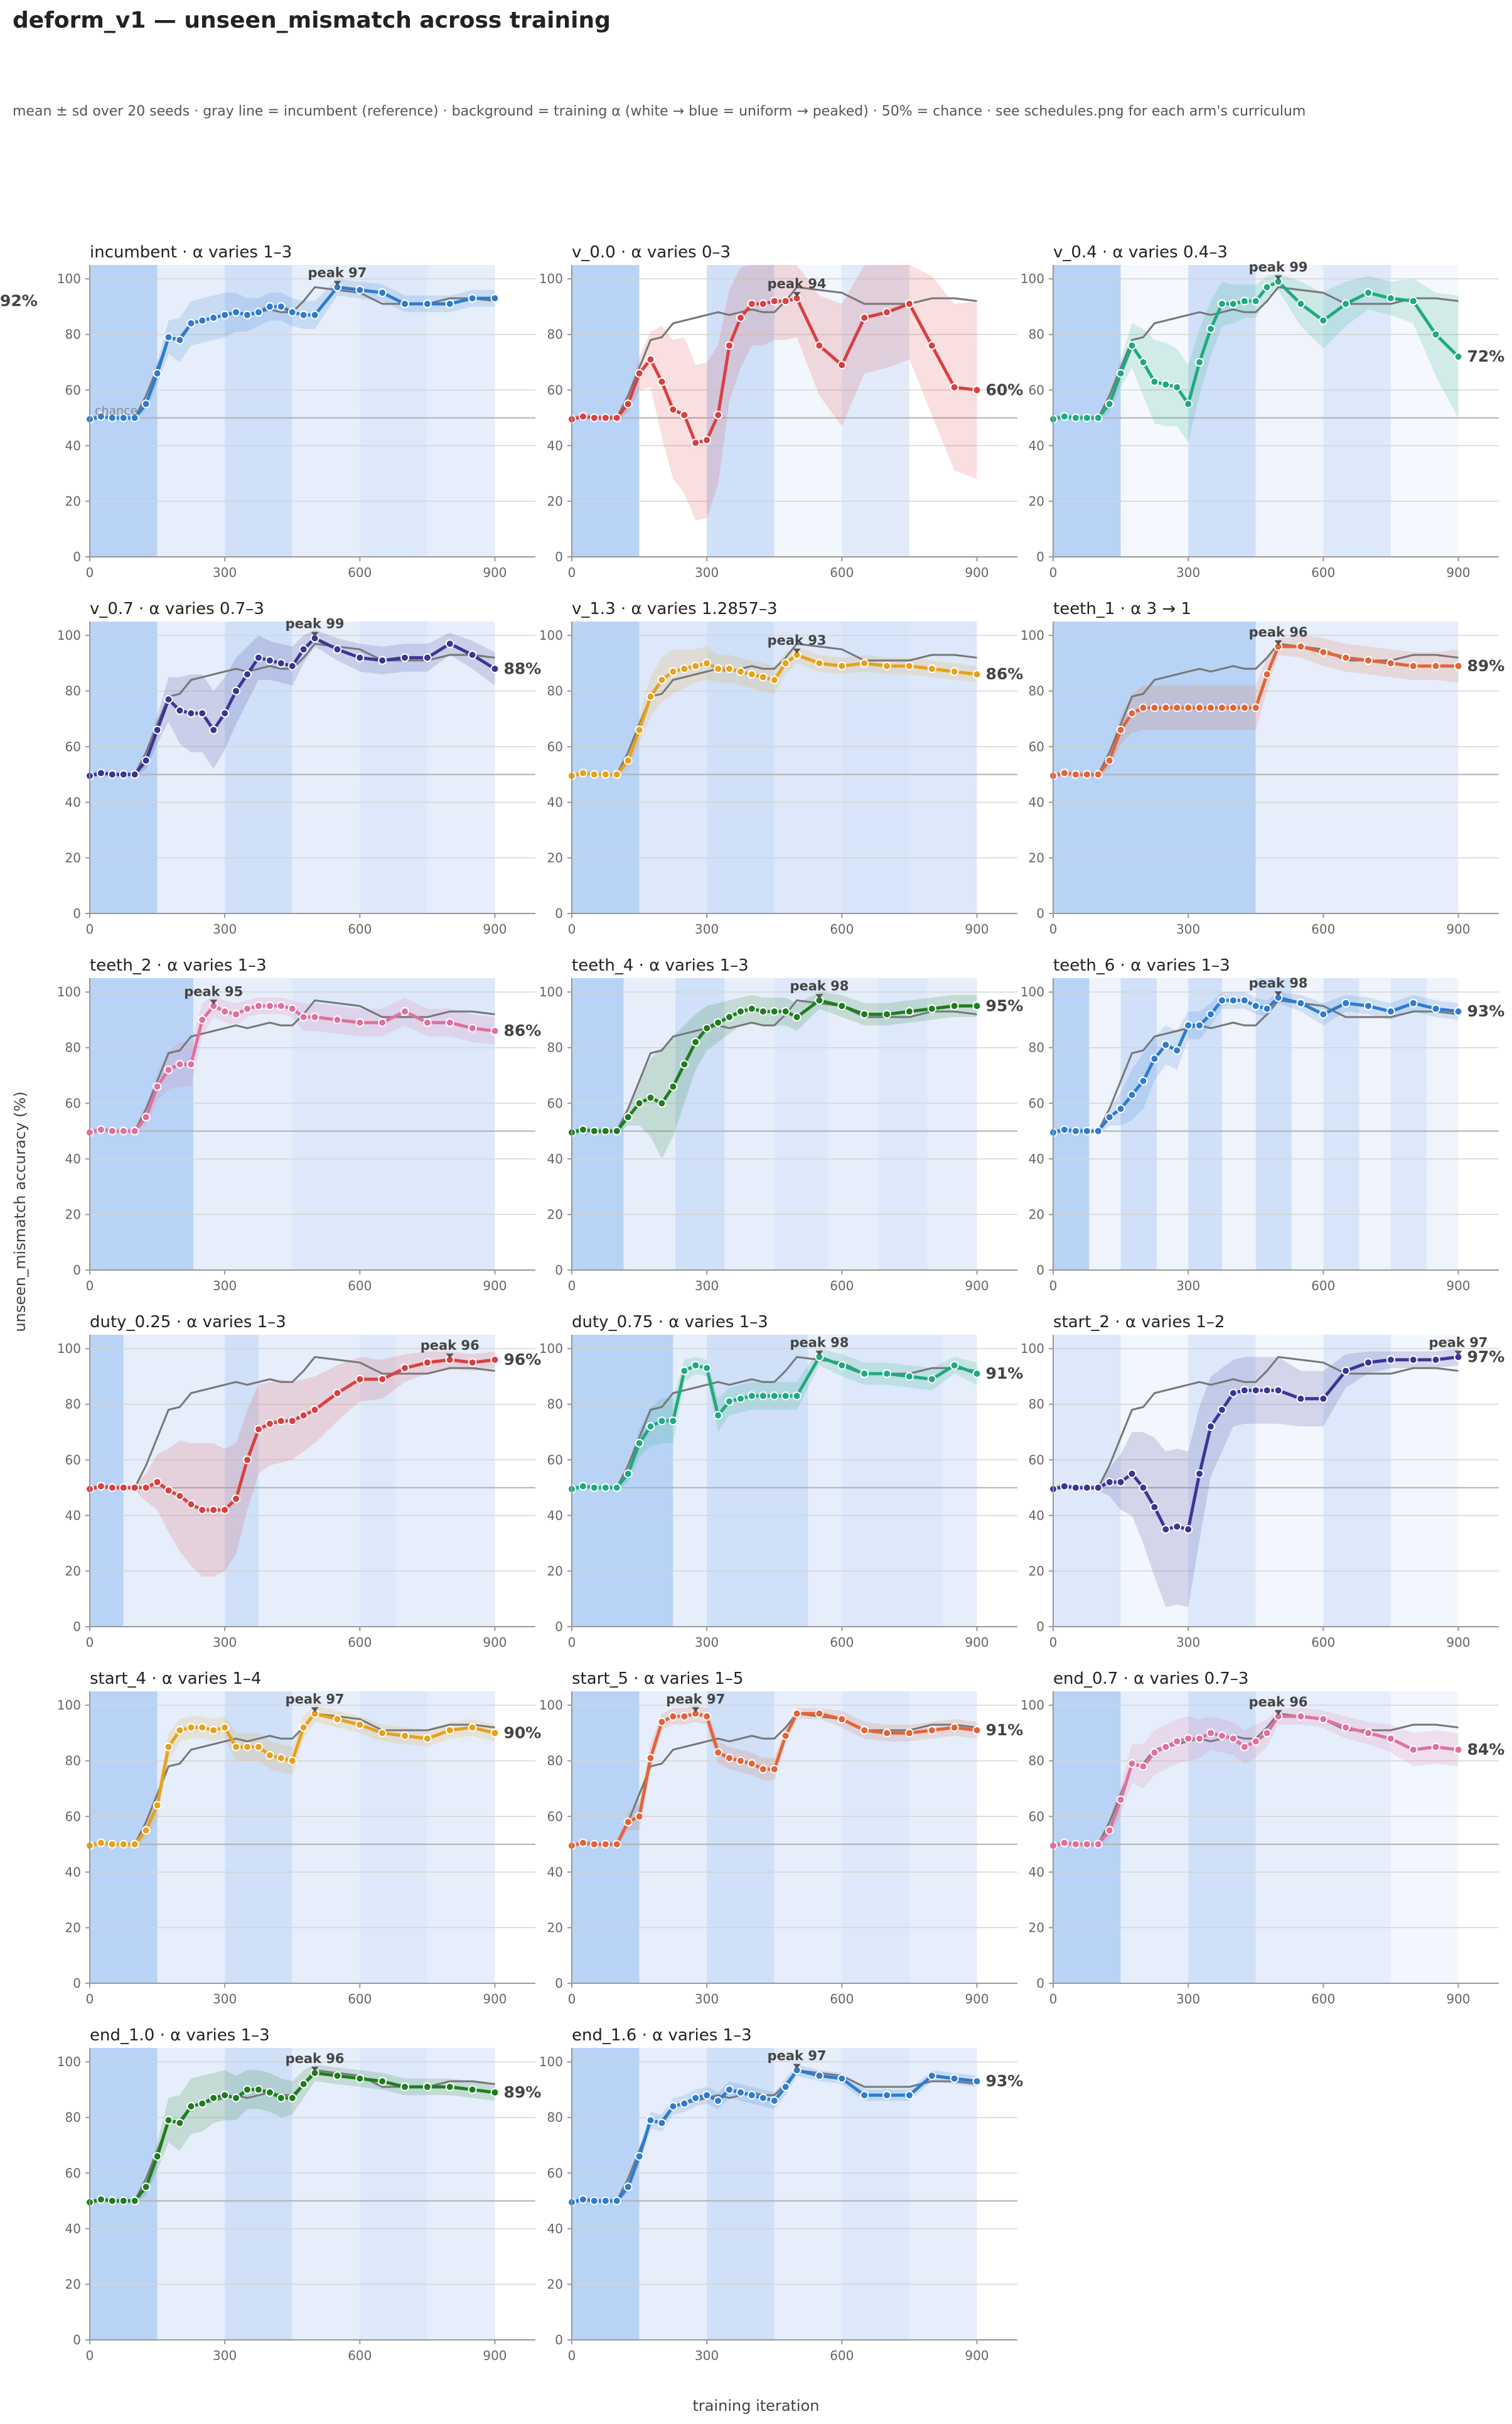  Describe the element at coordinates (188, 1322) in the screenshot. I see `panel-title: duty_0.25 · α varies 1–3` at that location.